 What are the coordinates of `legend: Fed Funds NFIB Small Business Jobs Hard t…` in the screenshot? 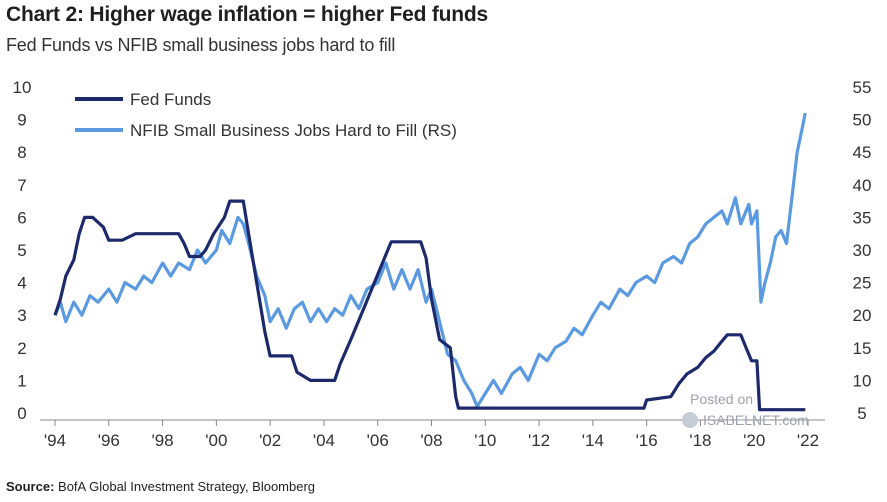 It's located at (266, 115).